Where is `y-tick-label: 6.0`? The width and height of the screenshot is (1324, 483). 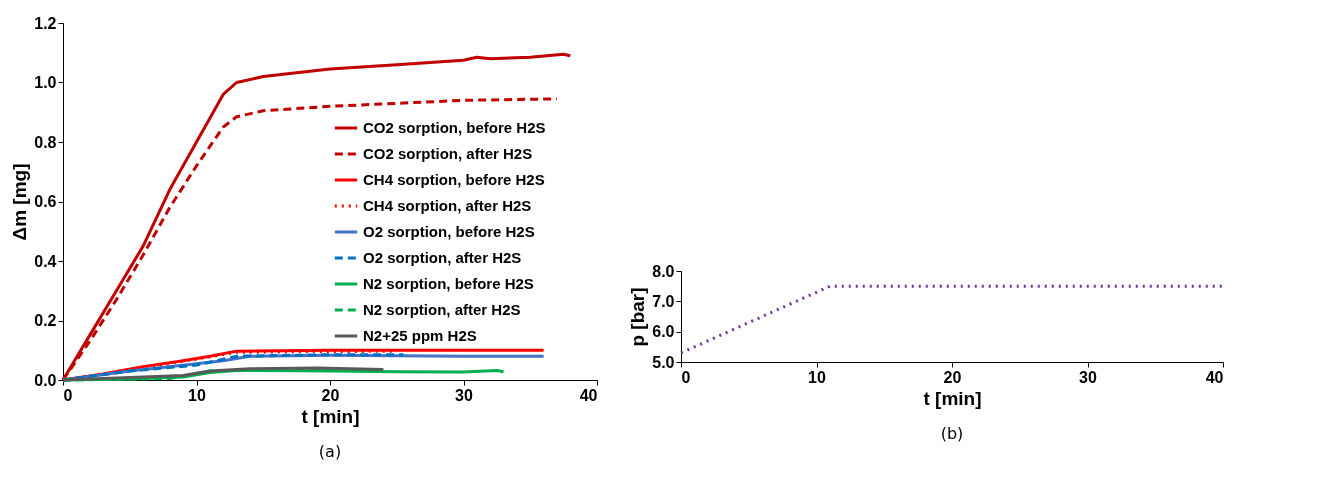 y-tick-label: 6.0 is located at coordinates (663, 332).